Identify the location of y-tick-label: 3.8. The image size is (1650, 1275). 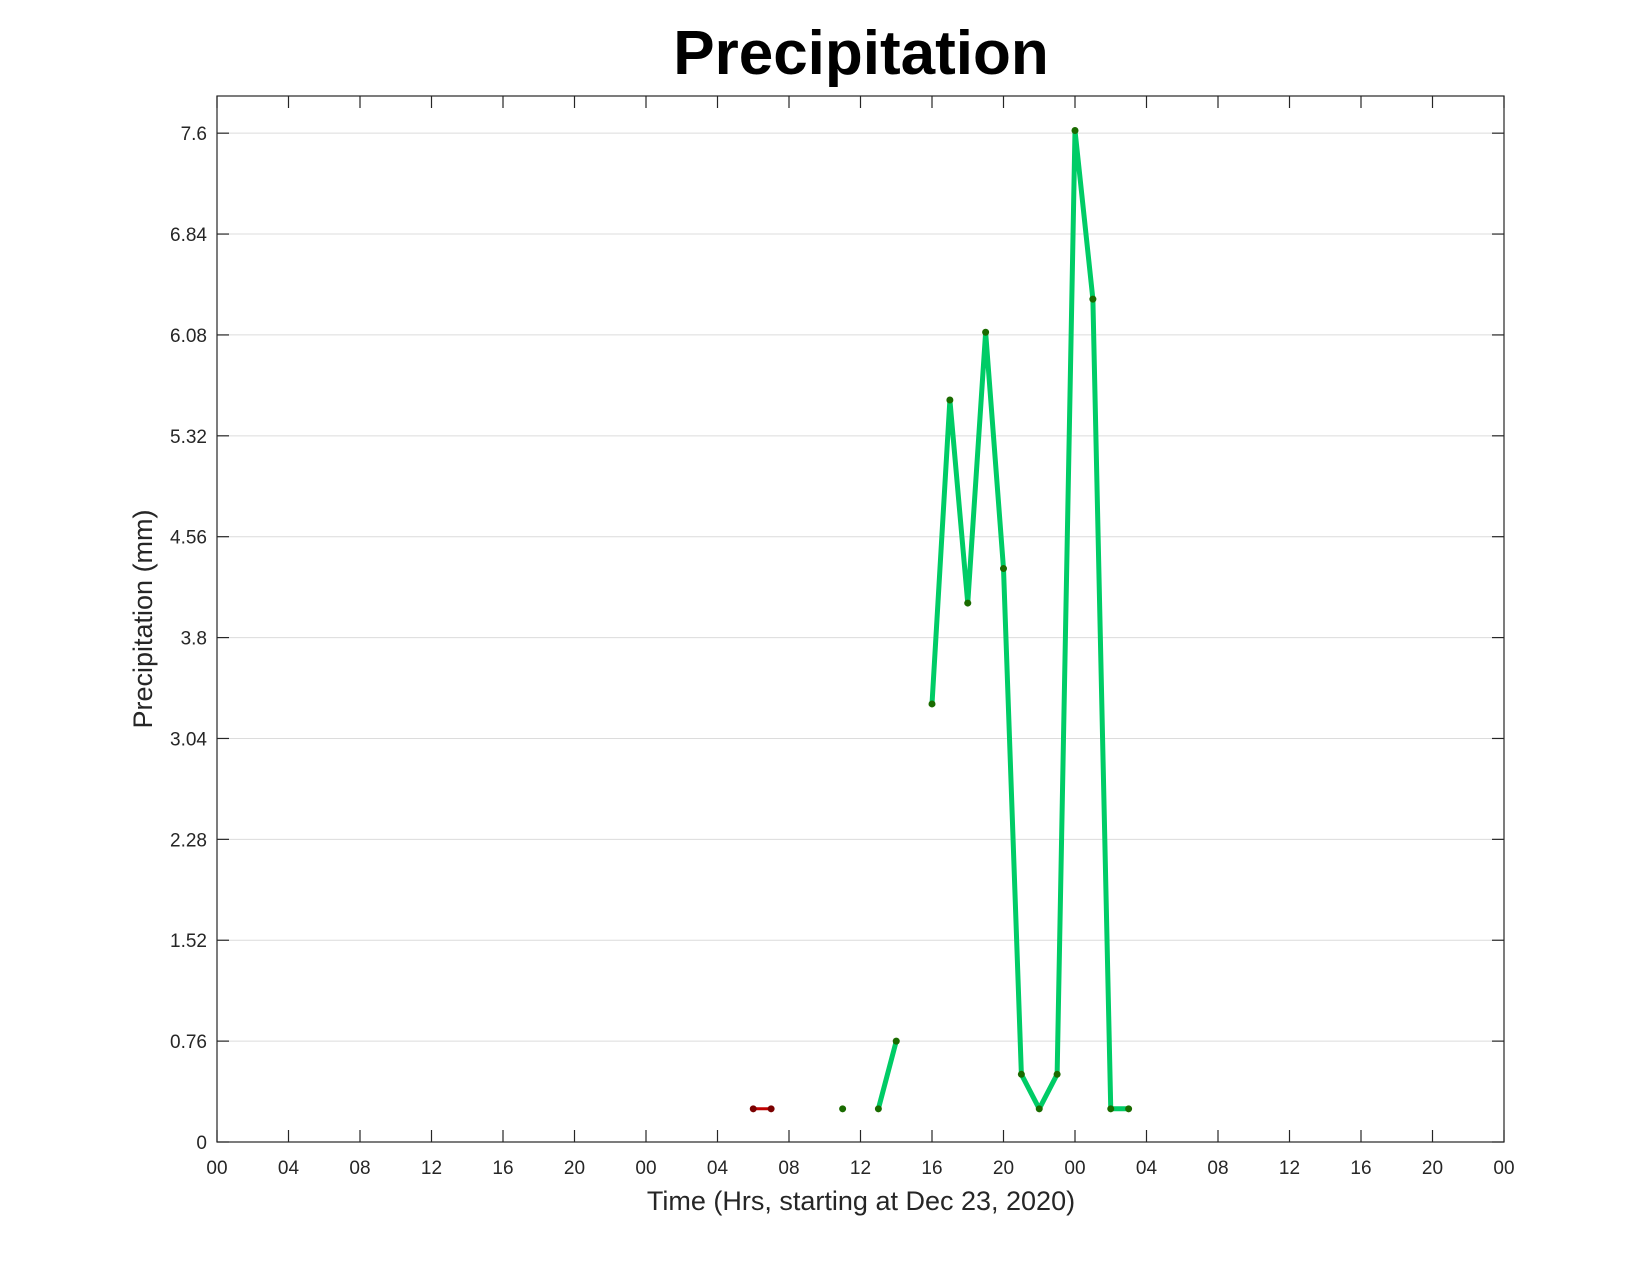
(194, 639).